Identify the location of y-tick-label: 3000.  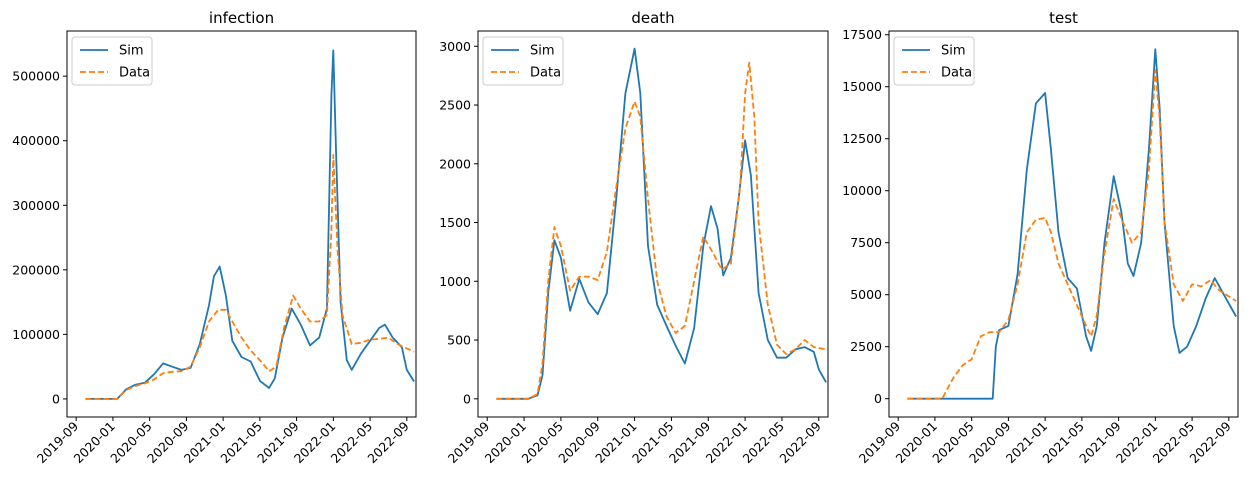
(455, 46).